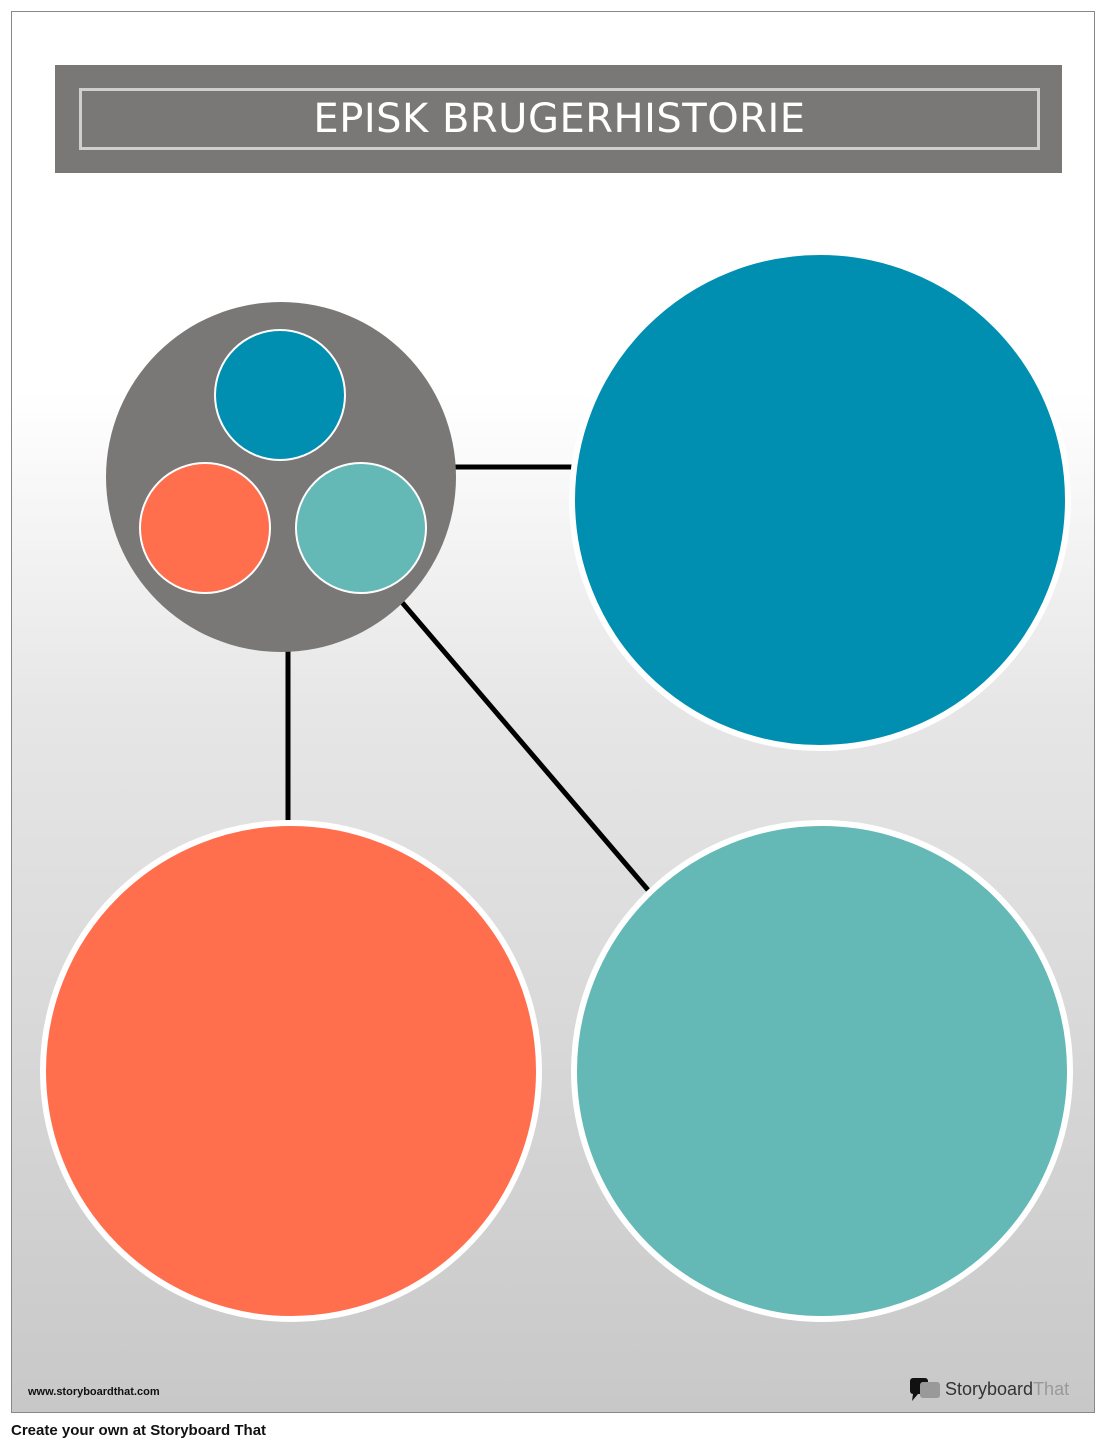 Image resolution: width=1107 pixels, height=1450 pixels. I want to click on title-banner: EPISK BRUGERHISTORIE, so click(558, 119).